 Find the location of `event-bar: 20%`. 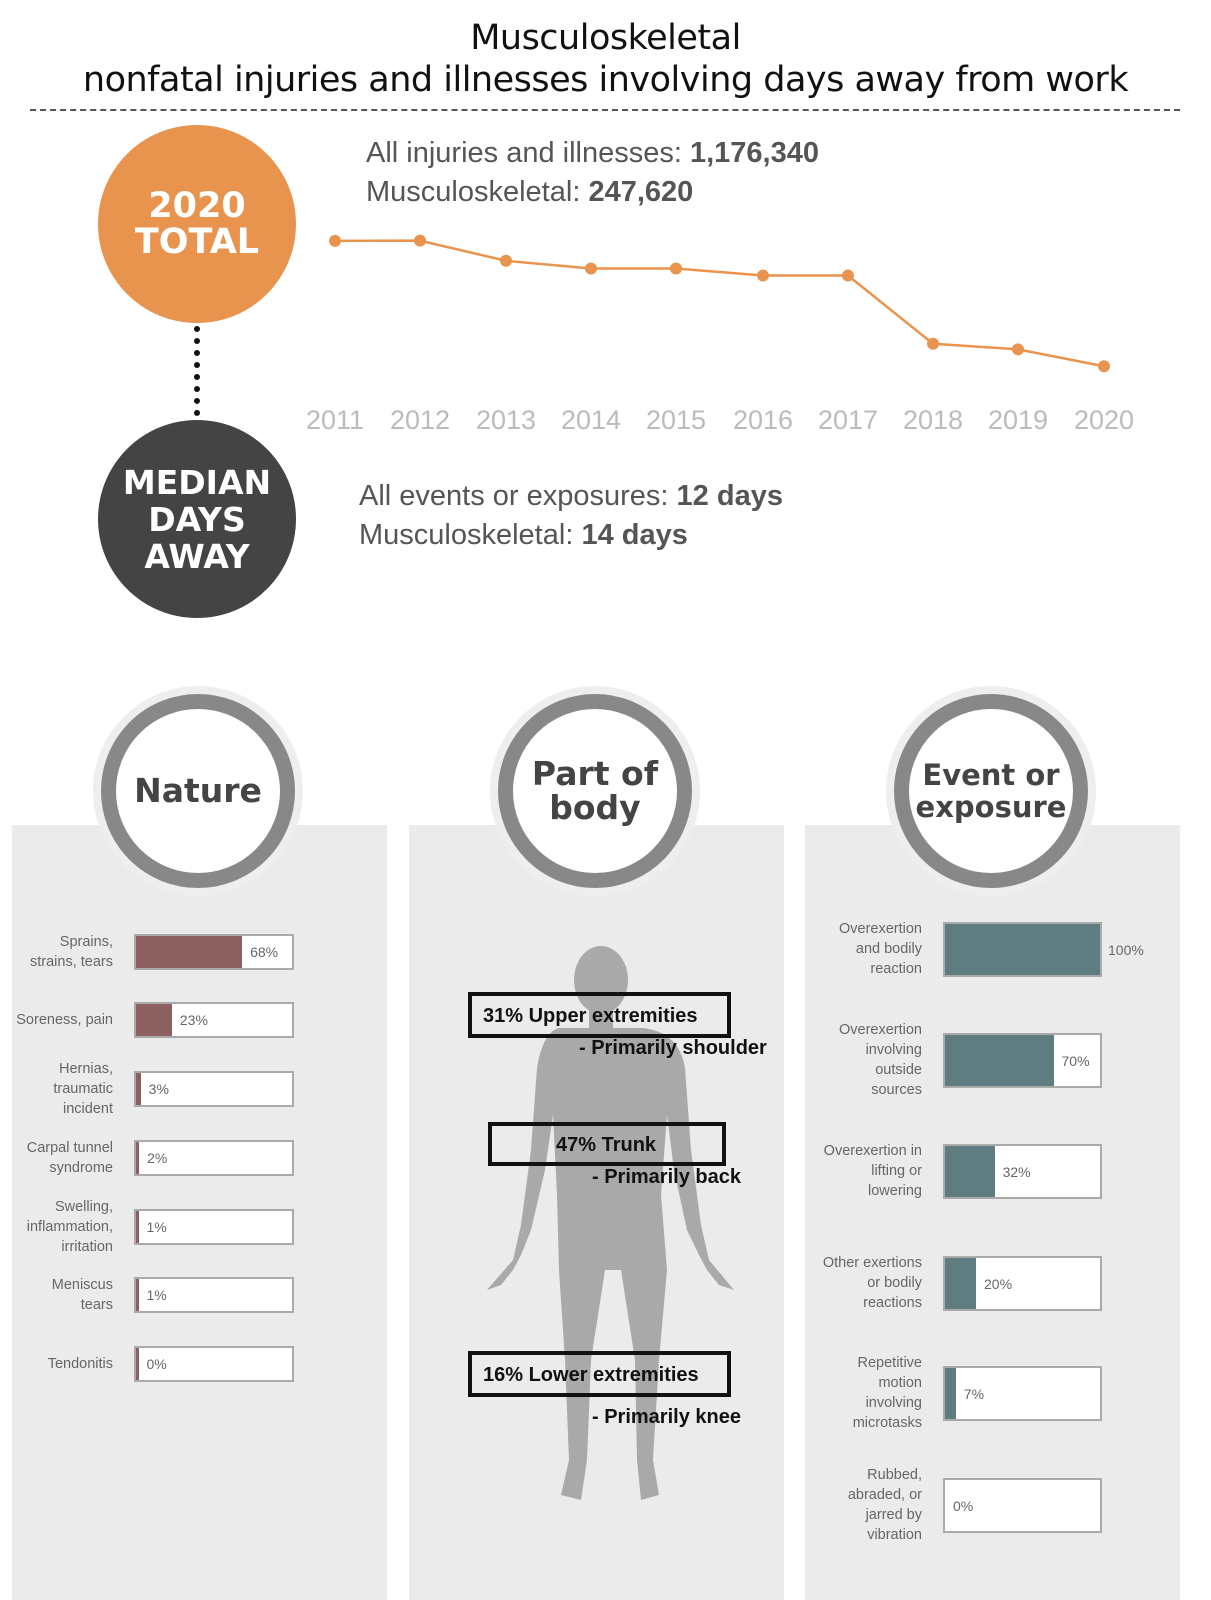

event-bar: 20% is located at coordinates (1022, 1283).